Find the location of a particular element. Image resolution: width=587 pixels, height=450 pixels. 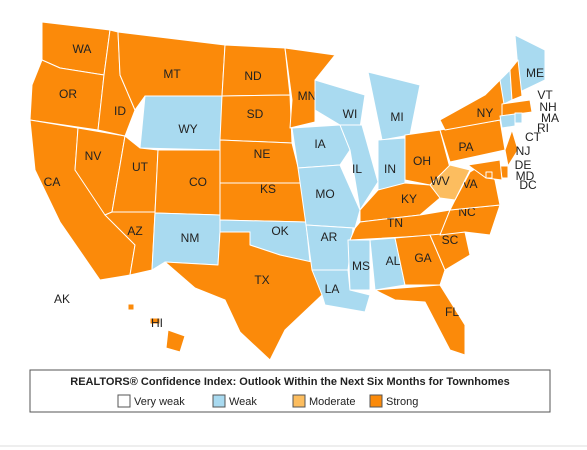

state-label: OK is located at coordinates (279, 231).